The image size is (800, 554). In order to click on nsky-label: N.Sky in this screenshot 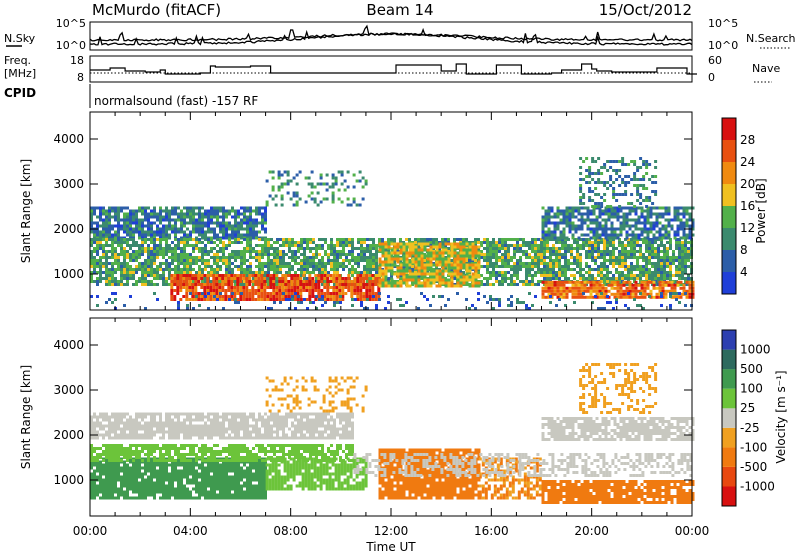, I will do `click(20, 38)`.